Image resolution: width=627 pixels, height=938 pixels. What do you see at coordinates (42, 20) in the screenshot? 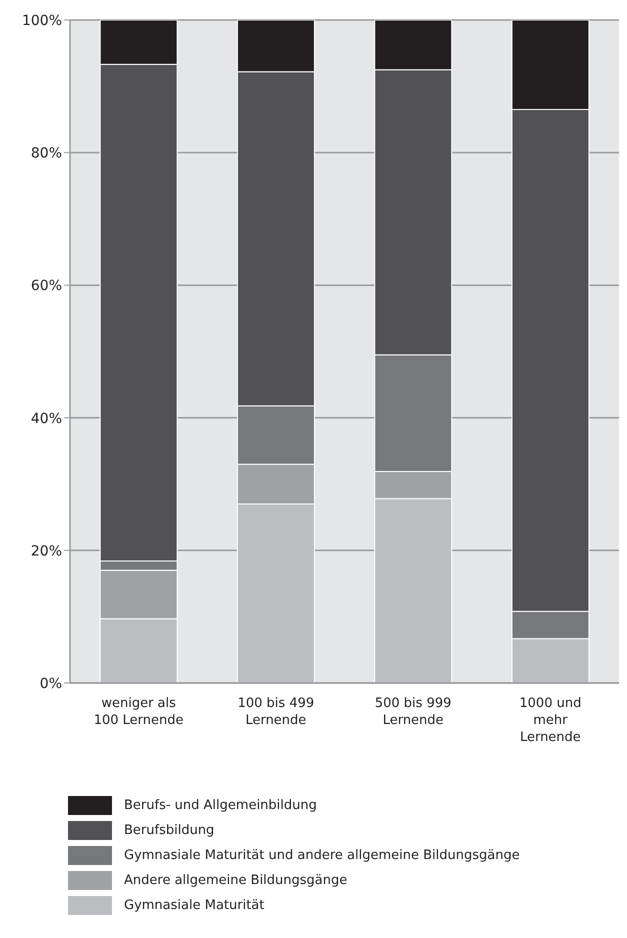
I see `y-tick-label: 100%` at bounding box center [42, 20].